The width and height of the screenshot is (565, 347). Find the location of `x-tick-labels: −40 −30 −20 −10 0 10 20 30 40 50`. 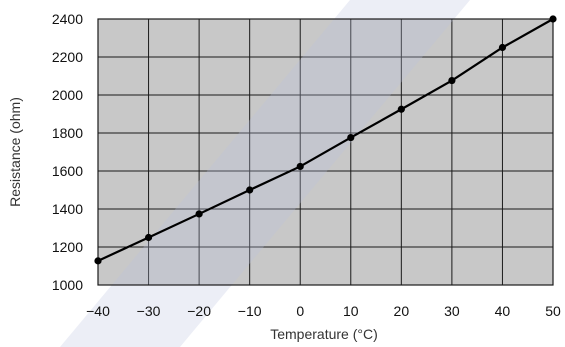

x-tick-labels: −40 −30 −20 −10 0 10 20 30 40 50 is located at coordinates (323, 311).